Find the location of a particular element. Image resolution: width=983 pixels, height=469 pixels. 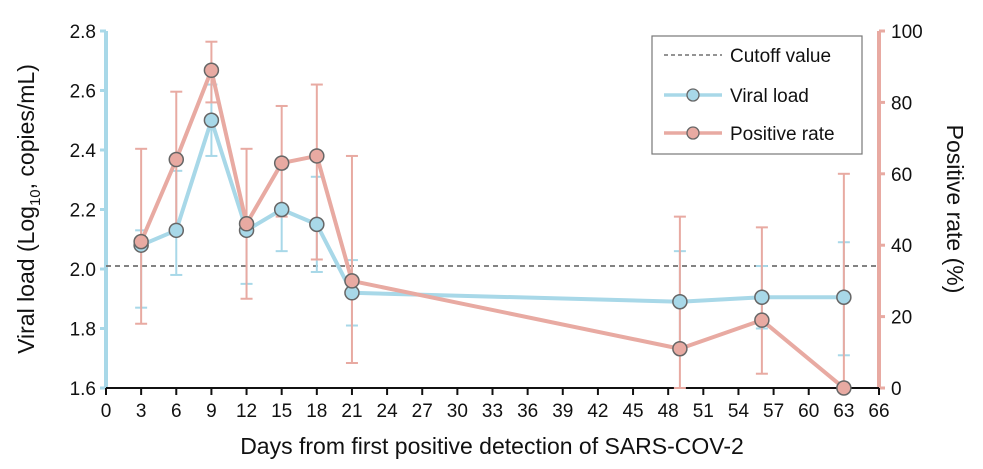

legend-viral-load-marker is located at coordinates (693, 95).